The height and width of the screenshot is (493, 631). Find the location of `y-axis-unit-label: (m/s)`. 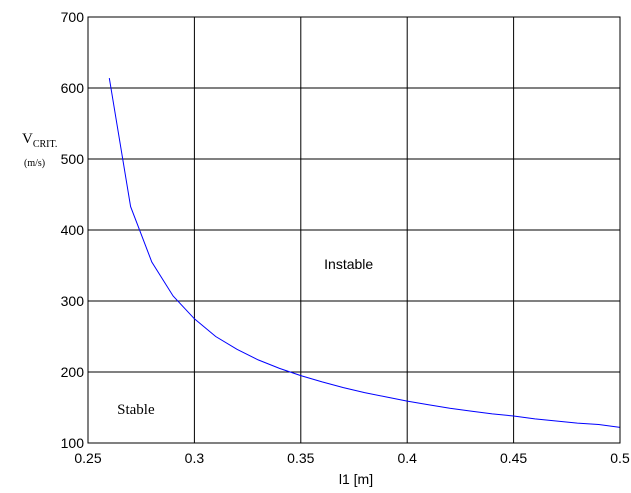

y-axis-unit-label: (m/s) is located at coordinates (34, 163).